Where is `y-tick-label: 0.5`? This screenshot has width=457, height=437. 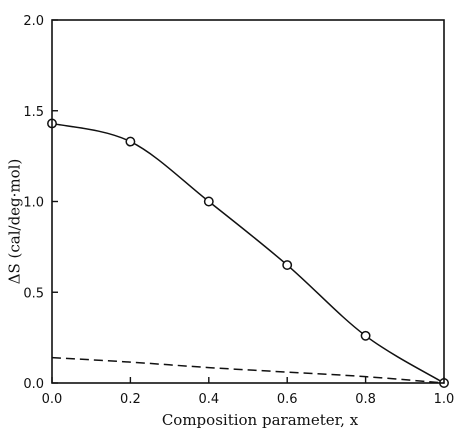 y-tick-label: 0.5 is located at coordinates (33, 293).